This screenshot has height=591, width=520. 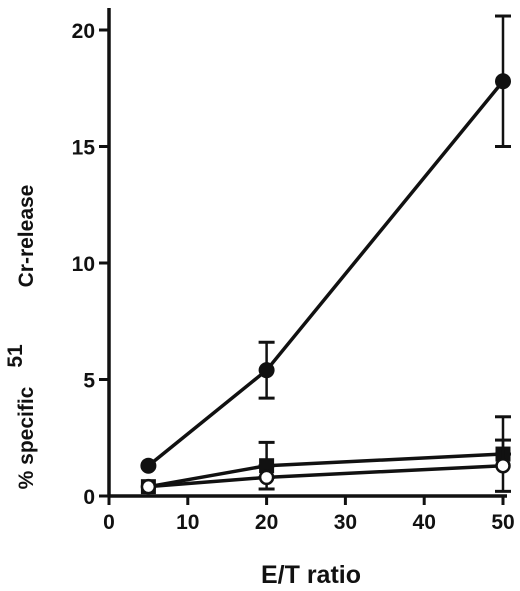 What do you see at coordinates (187, 522) in the screenshot?
I see `x-tick-label-1: 10` at bounding box center [187, 522].